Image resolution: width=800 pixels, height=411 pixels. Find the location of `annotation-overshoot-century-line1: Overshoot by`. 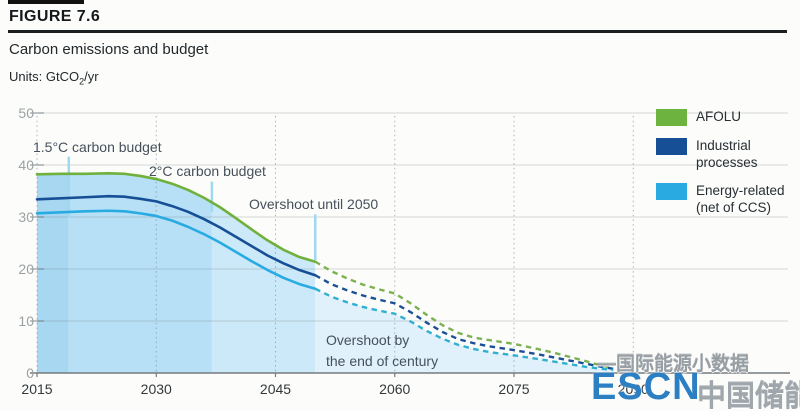

annotation-overshoot-century-line1: Overshoot by is located at coordinates (368, 340).